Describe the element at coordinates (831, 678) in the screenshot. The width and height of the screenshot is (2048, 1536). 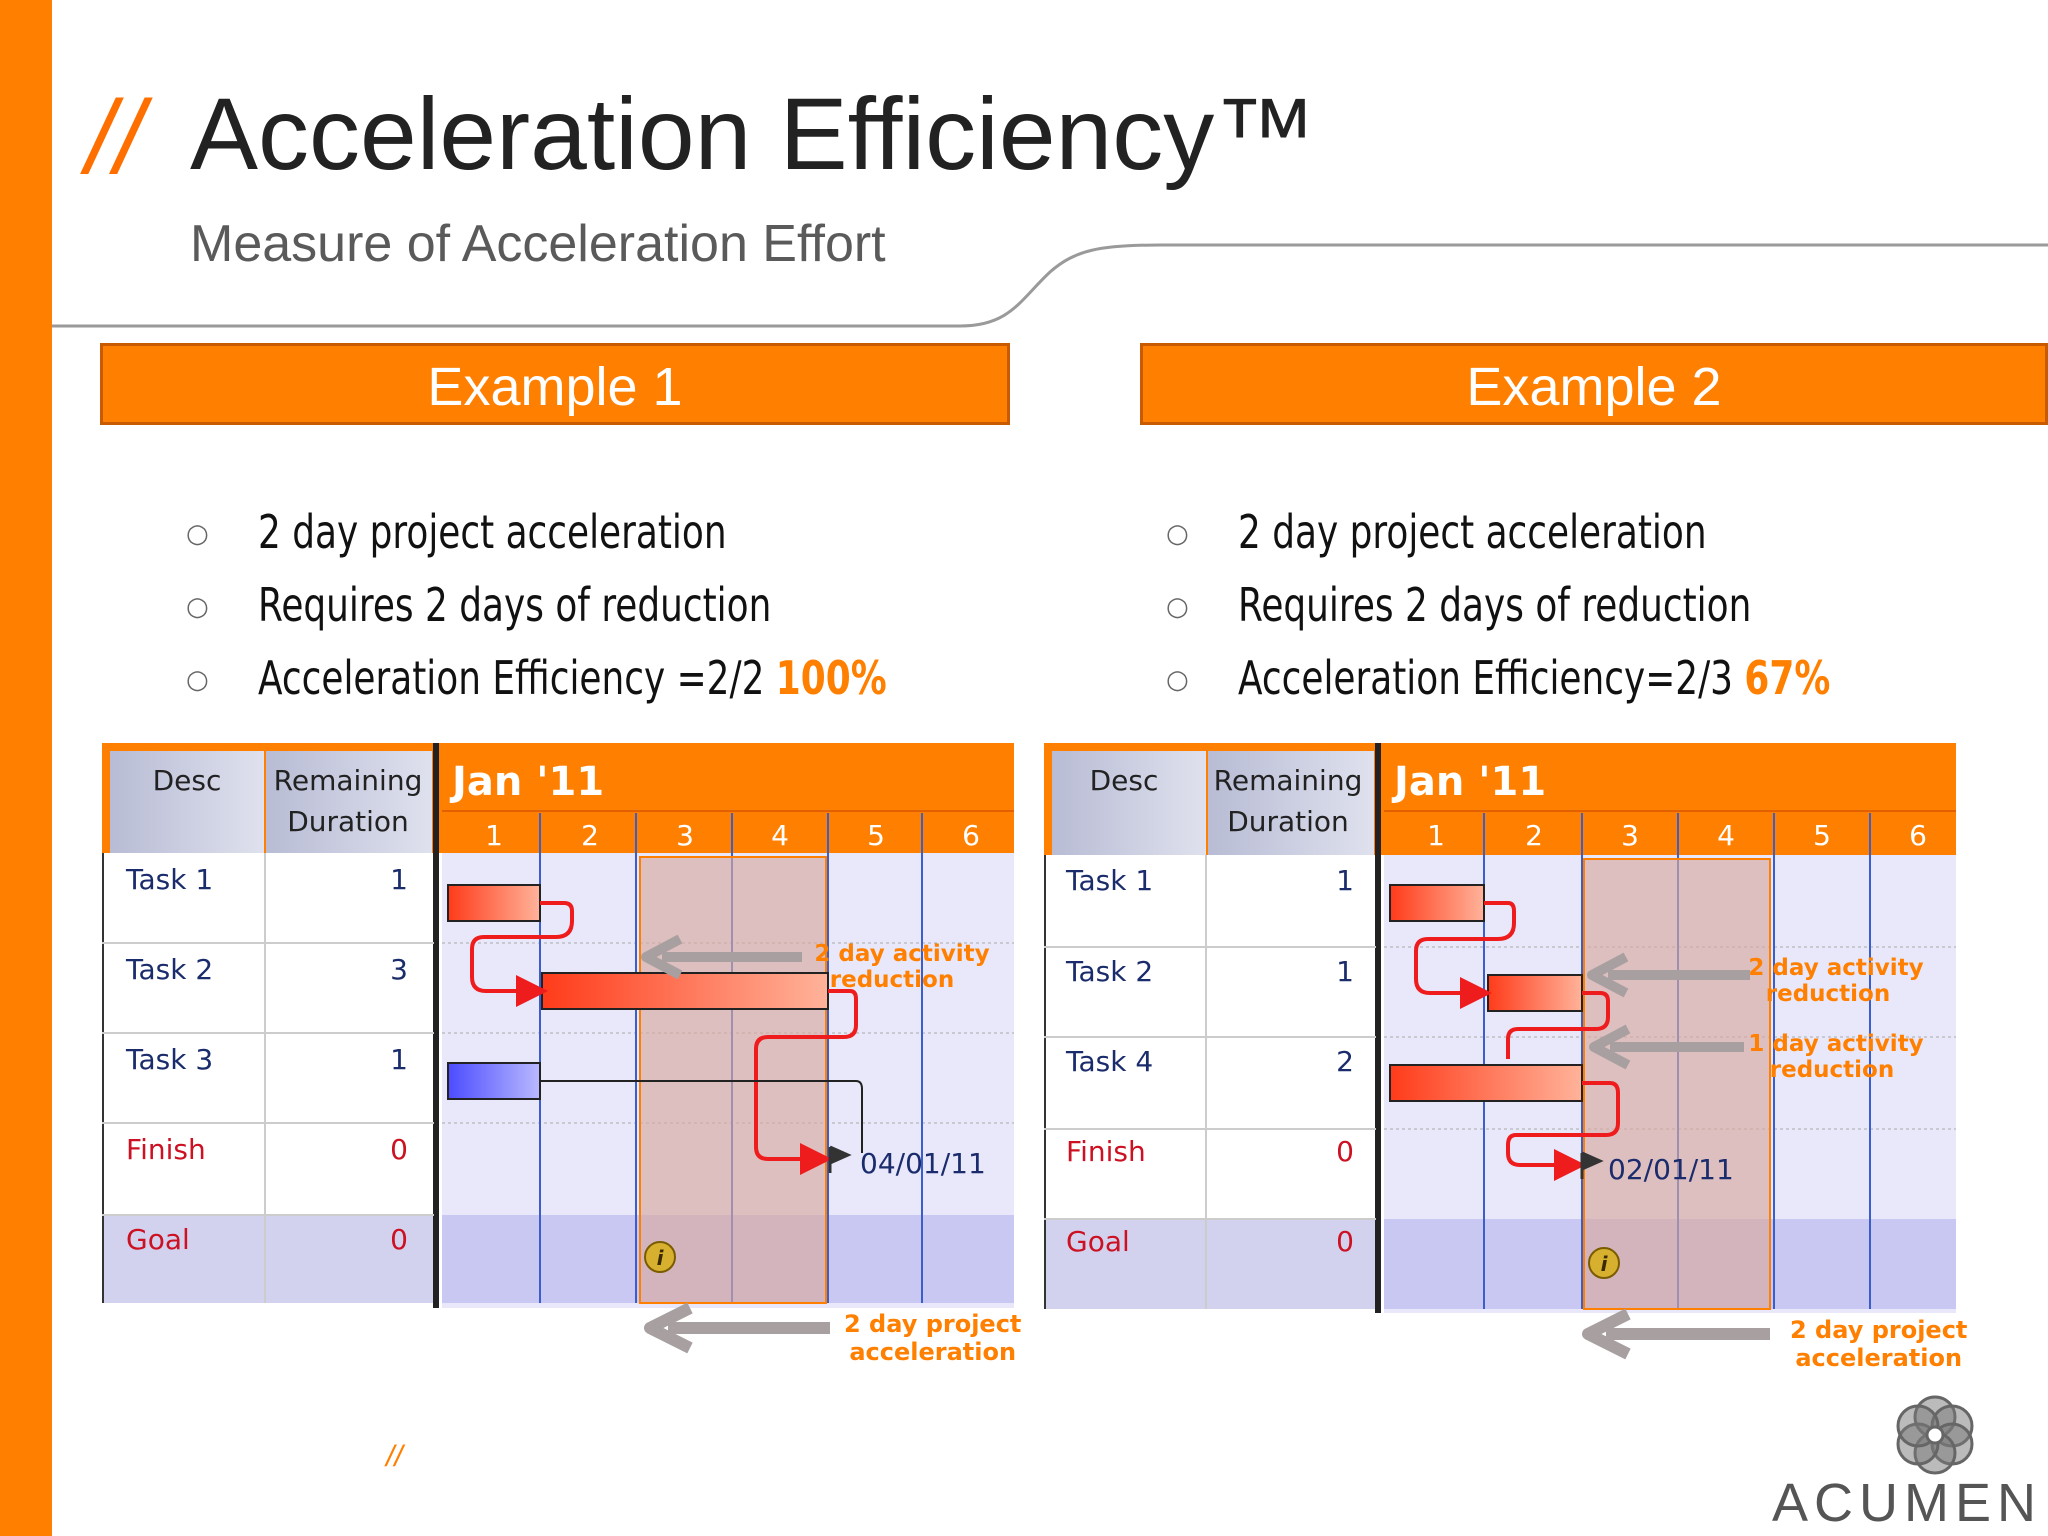
I see `efficiency-percent: 100%` at that location.